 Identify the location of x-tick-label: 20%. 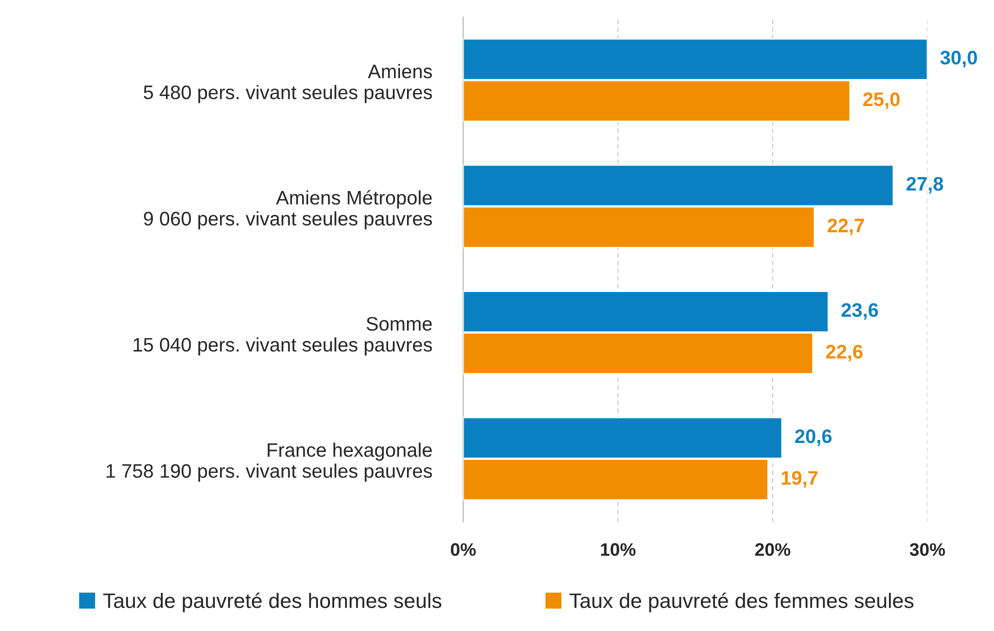
(772, 549).